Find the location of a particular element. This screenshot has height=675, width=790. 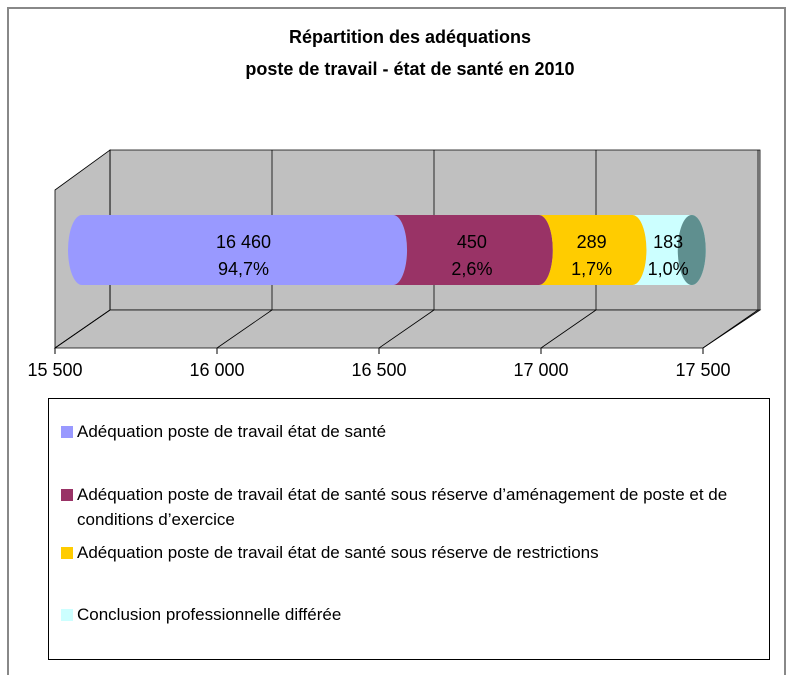

percent-label: 1,7% is located at coordinates (591, 269).